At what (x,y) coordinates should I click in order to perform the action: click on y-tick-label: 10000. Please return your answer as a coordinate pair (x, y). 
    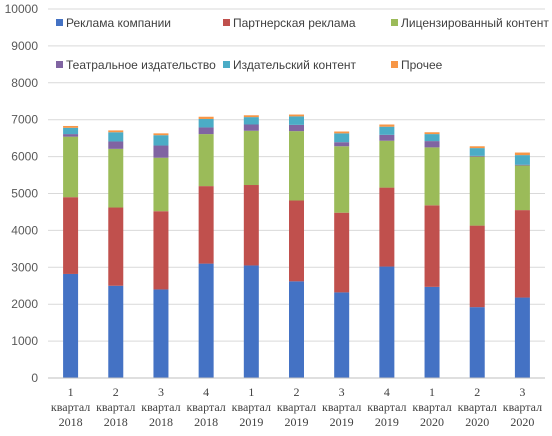
    Looking at the image, I should click on (22, 9).